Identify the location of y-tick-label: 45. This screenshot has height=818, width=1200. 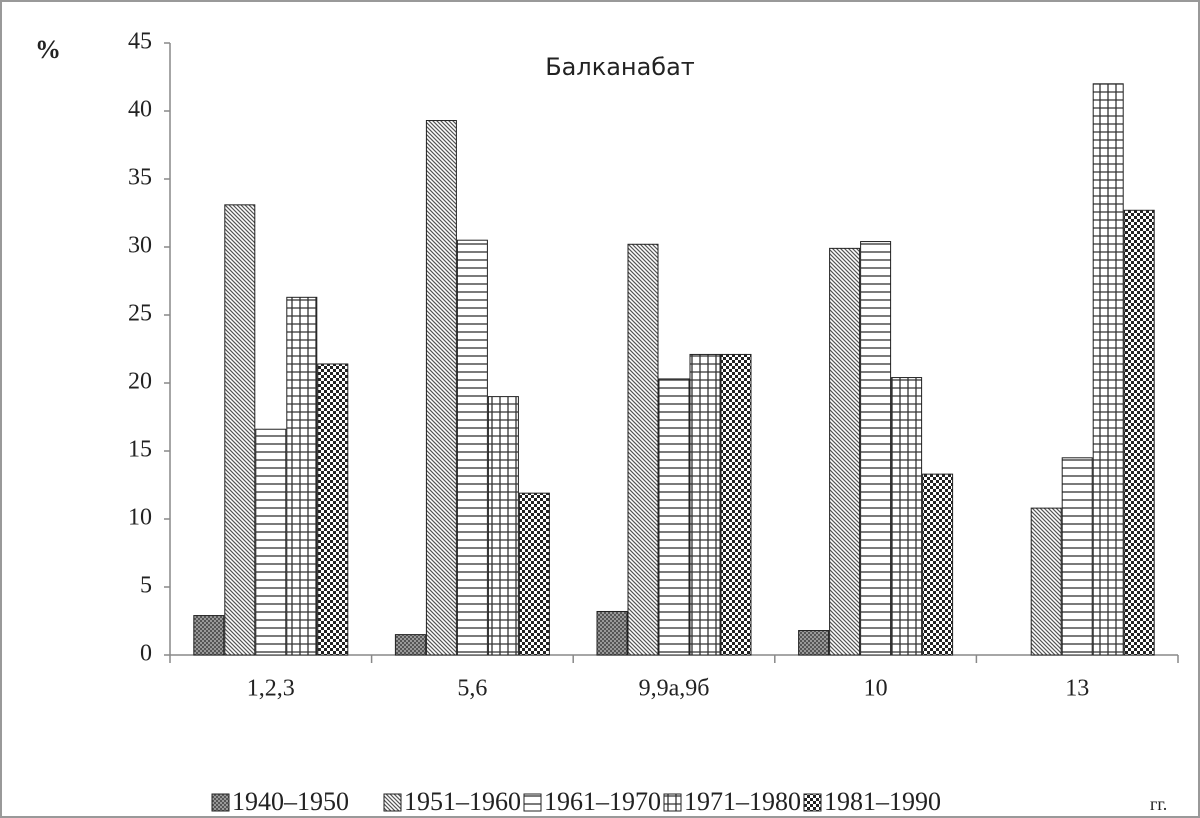
(140, 42).